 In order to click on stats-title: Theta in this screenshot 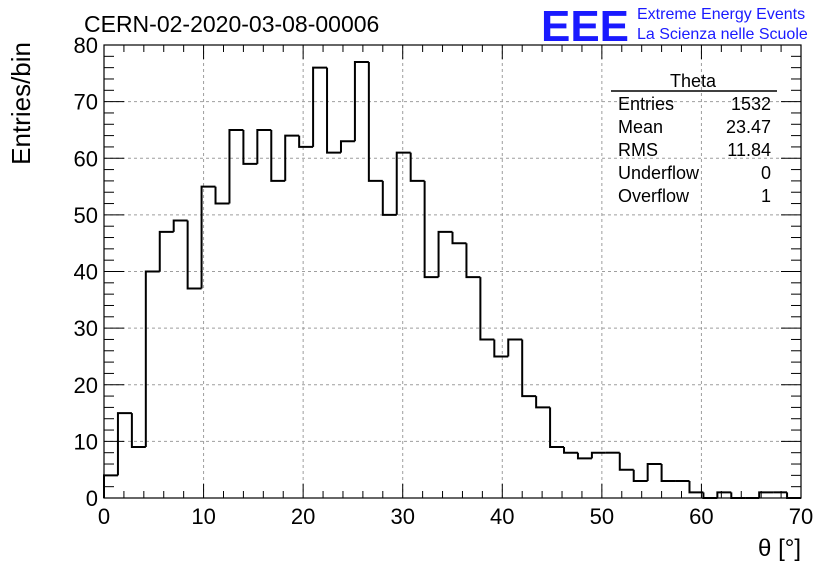, I will do `click(693, 81)`.